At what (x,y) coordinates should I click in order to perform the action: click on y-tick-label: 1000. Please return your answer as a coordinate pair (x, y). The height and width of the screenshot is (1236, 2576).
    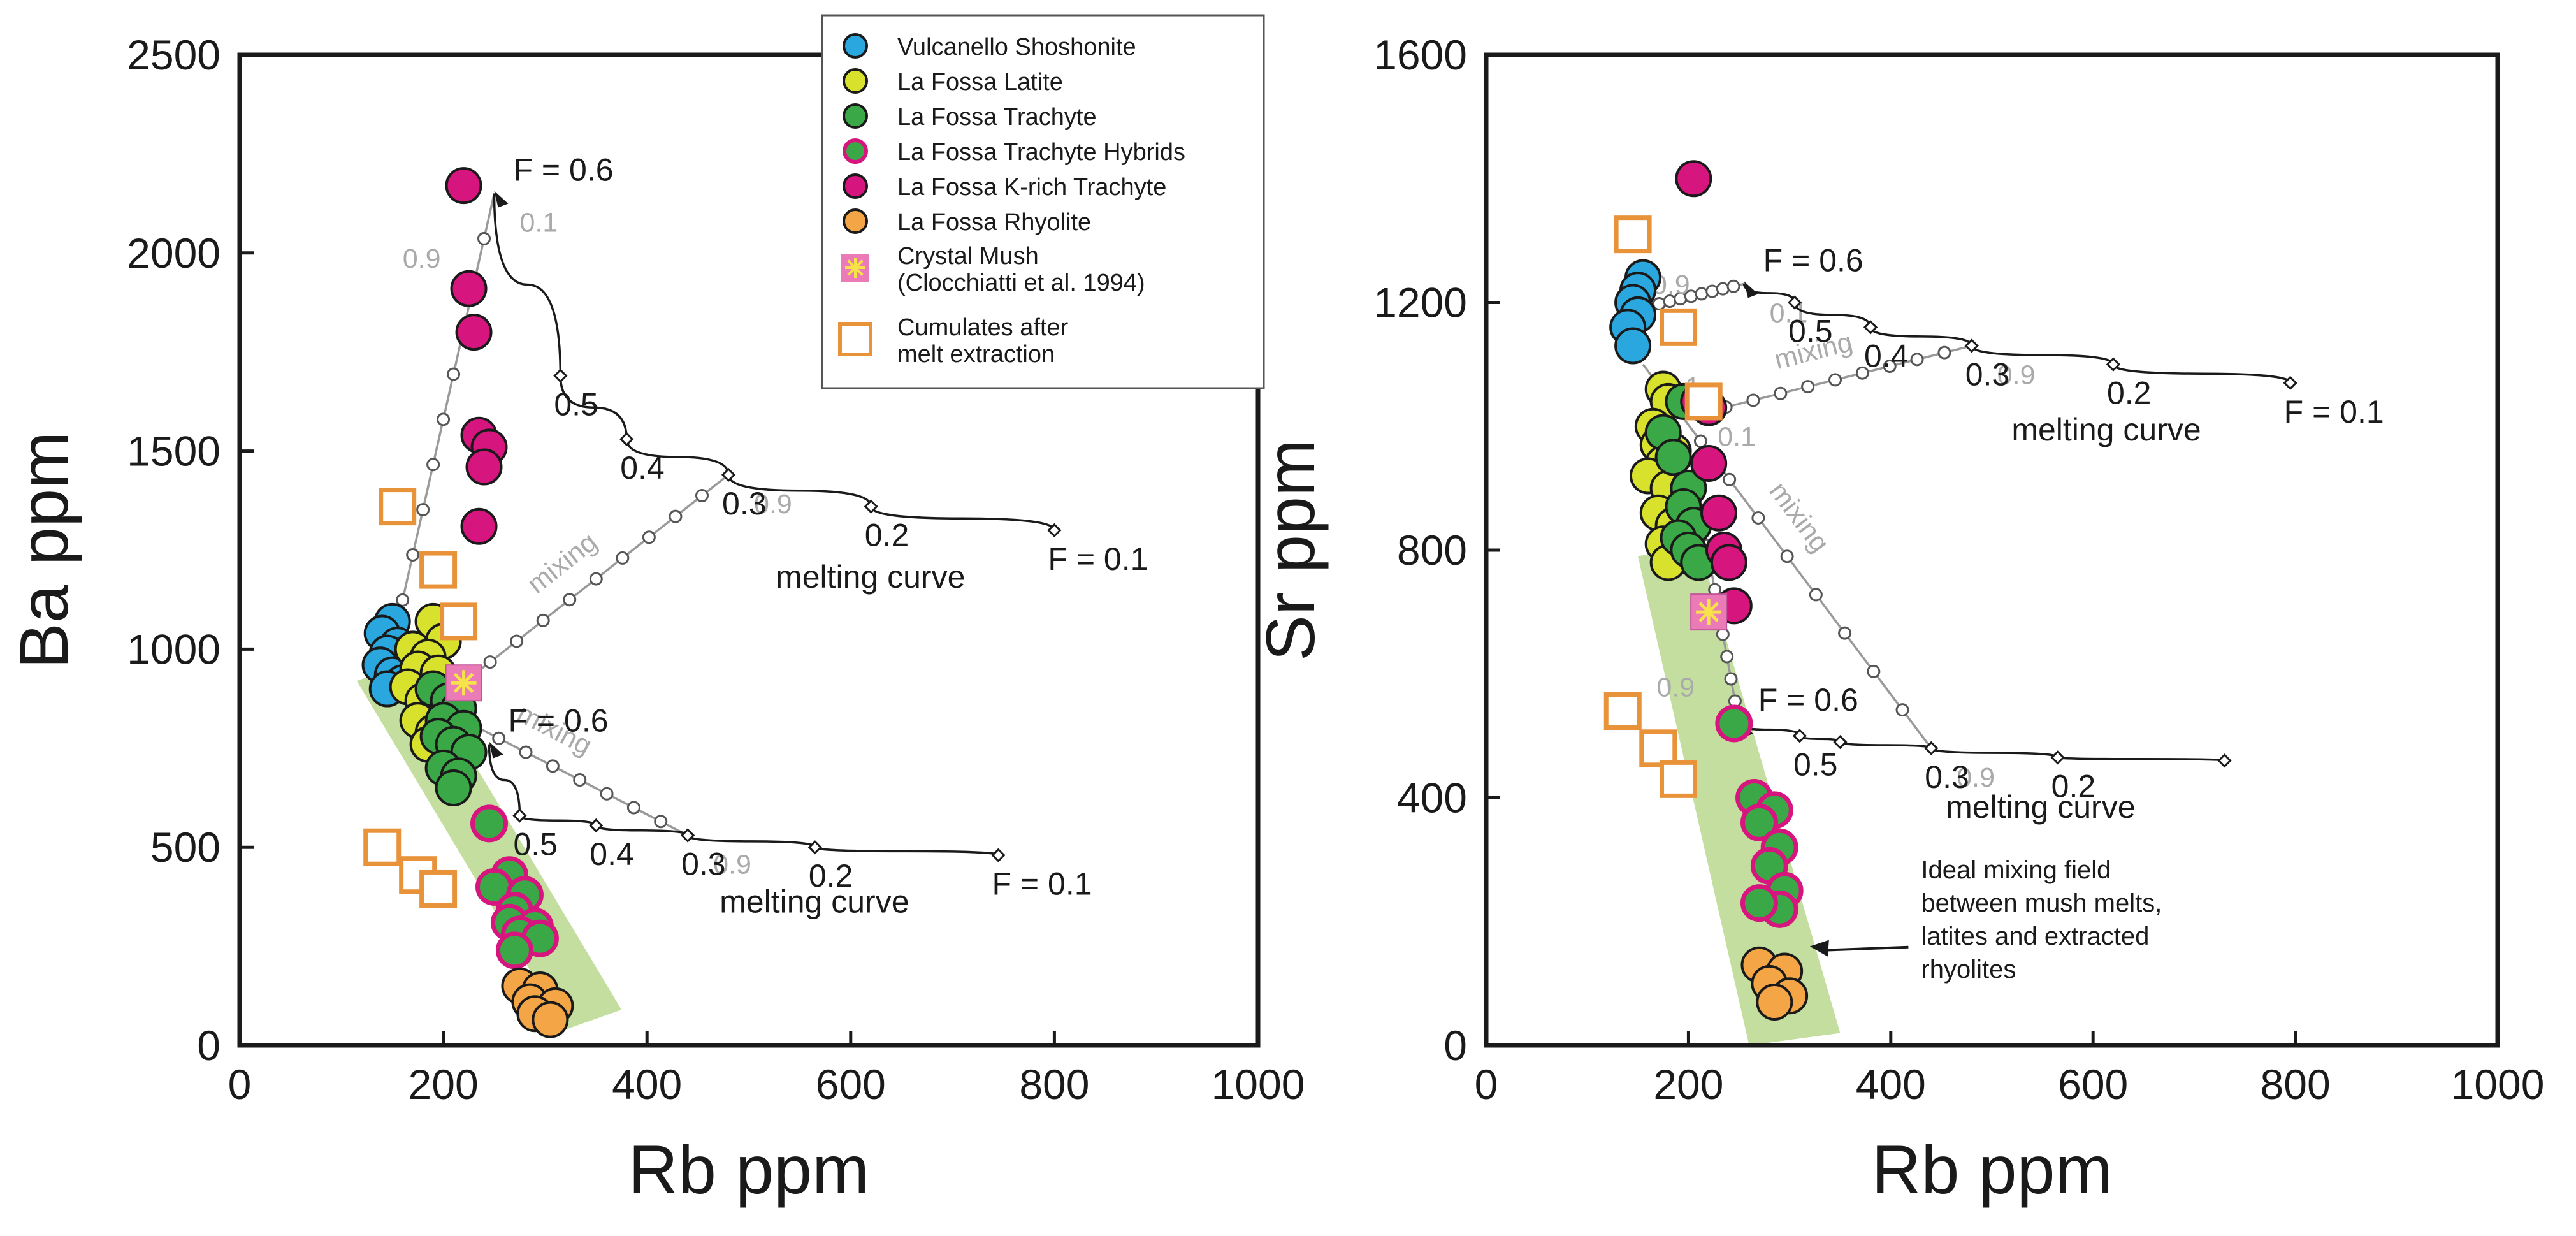
    Looking at the image, I should click on (174, 649).